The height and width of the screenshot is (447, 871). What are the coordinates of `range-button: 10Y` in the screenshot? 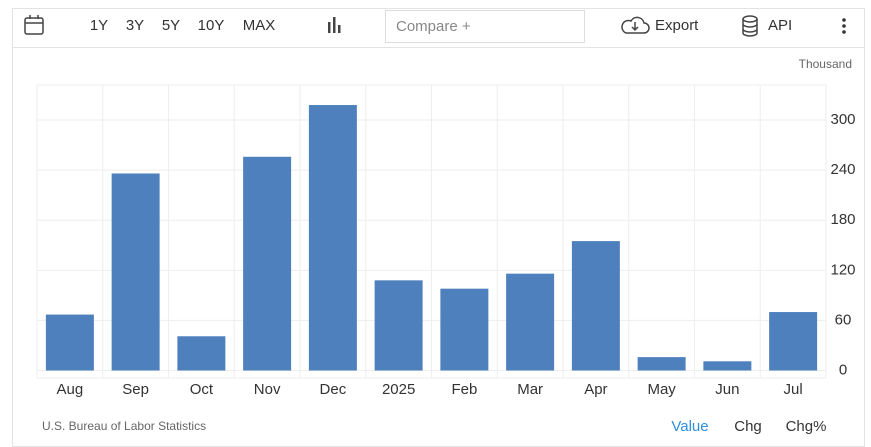 It's located at (211, 25).